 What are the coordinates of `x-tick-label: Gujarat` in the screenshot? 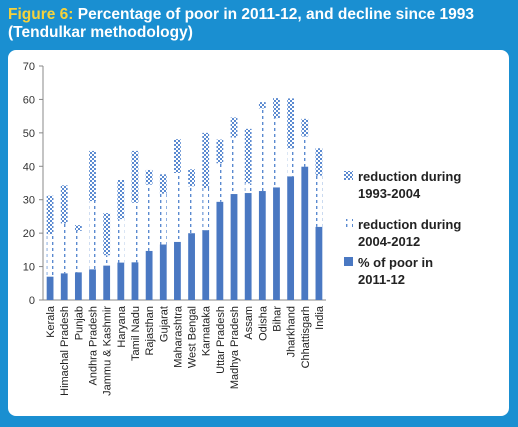 It's located at (164, 324).